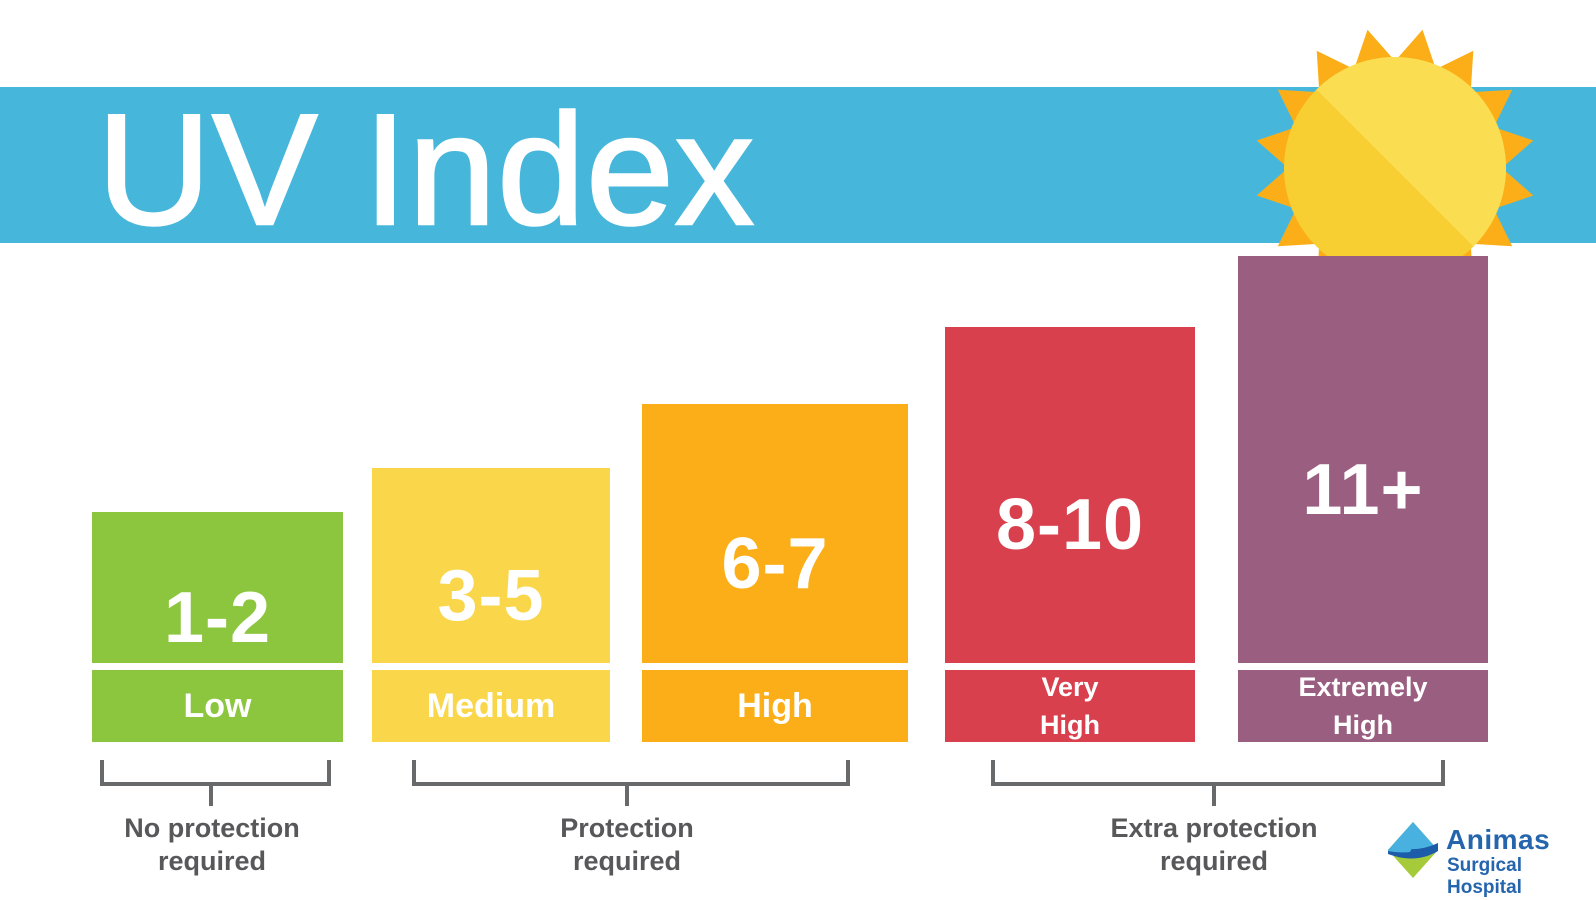  I want to click on uv-range-label: 11+, so click(1363, 489).